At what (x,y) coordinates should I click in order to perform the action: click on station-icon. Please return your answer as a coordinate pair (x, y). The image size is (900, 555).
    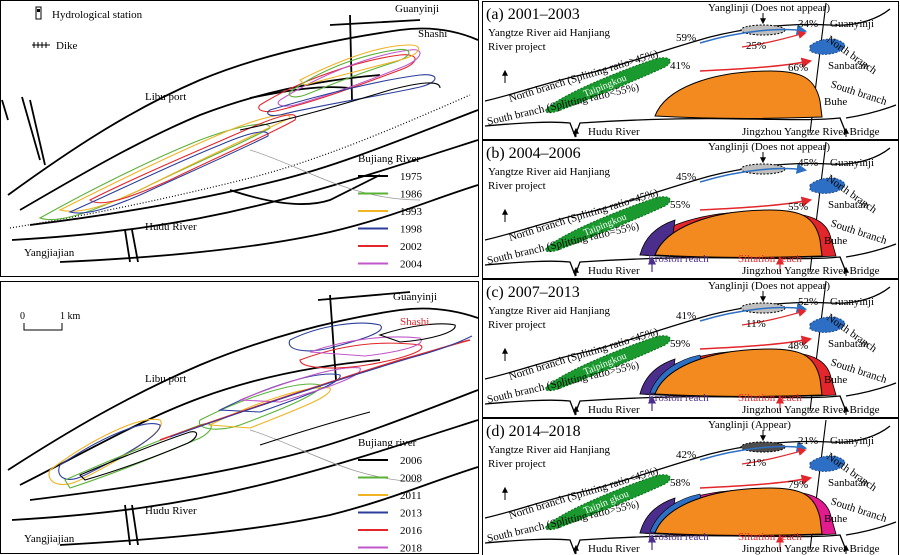
    Looking at the image, I should click on (38, 13).